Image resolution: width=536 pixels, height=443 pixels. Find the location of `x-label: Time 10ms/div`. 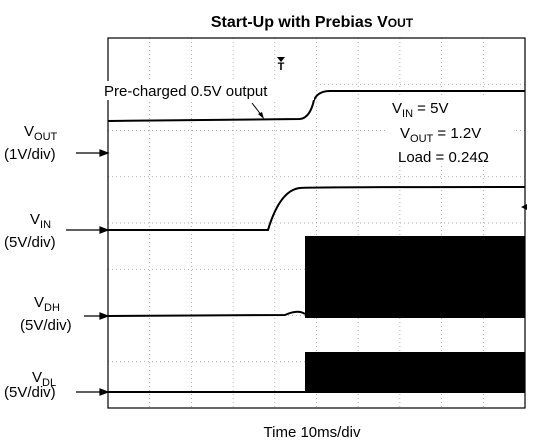

x-label: Time 10ms/div is located at coordinates (312, 432).